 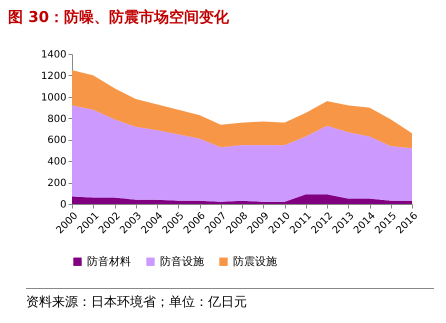 I want to click on y-tick-label: 0, so click(x=63, y=205).